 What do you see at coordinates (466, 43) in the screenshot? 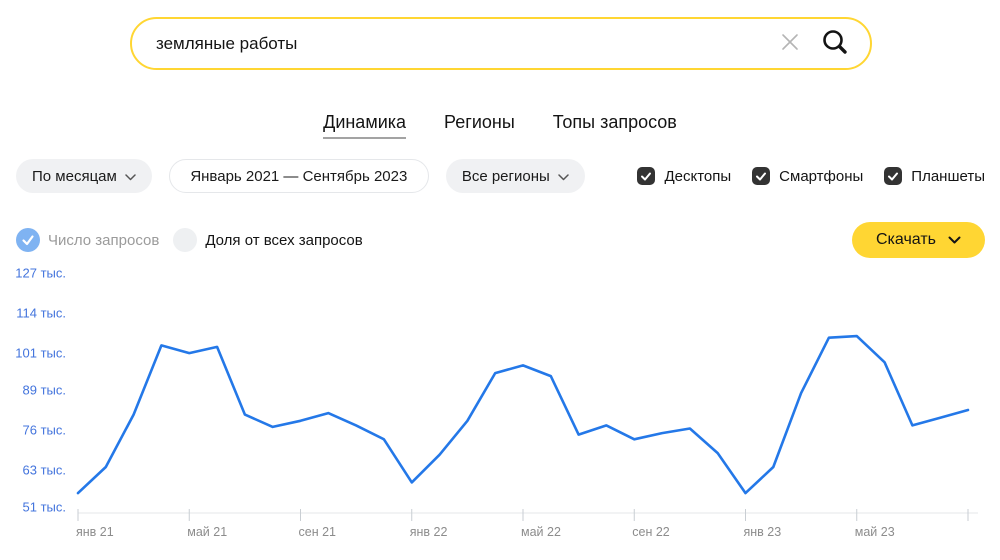
I see `search-input` at bounding box center [466, 43].